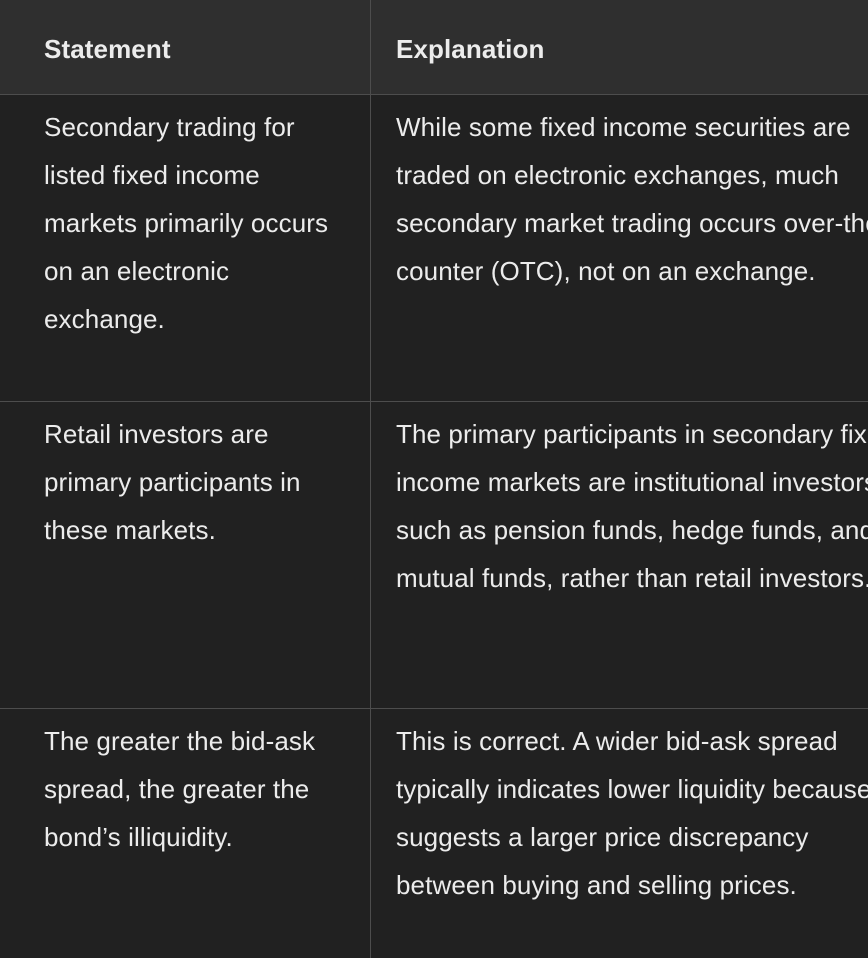 This screenshot has width=868, height=958. Describe the element at coordinates (185, 47) in the screenshot. I see `column-header-statement: Statement` at that location.